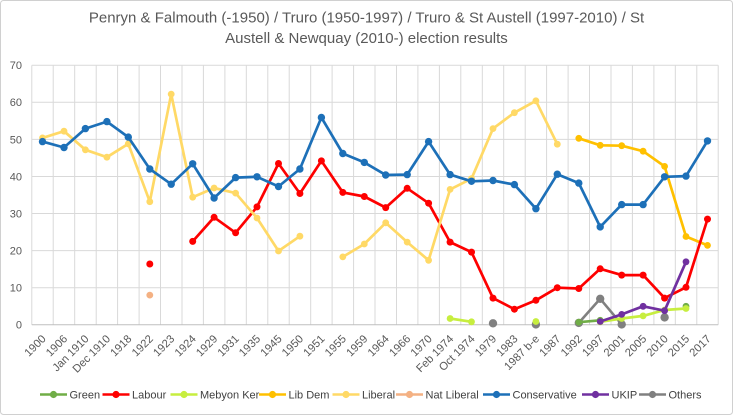  I want to click on svg-text: 10, so click(16, 289).